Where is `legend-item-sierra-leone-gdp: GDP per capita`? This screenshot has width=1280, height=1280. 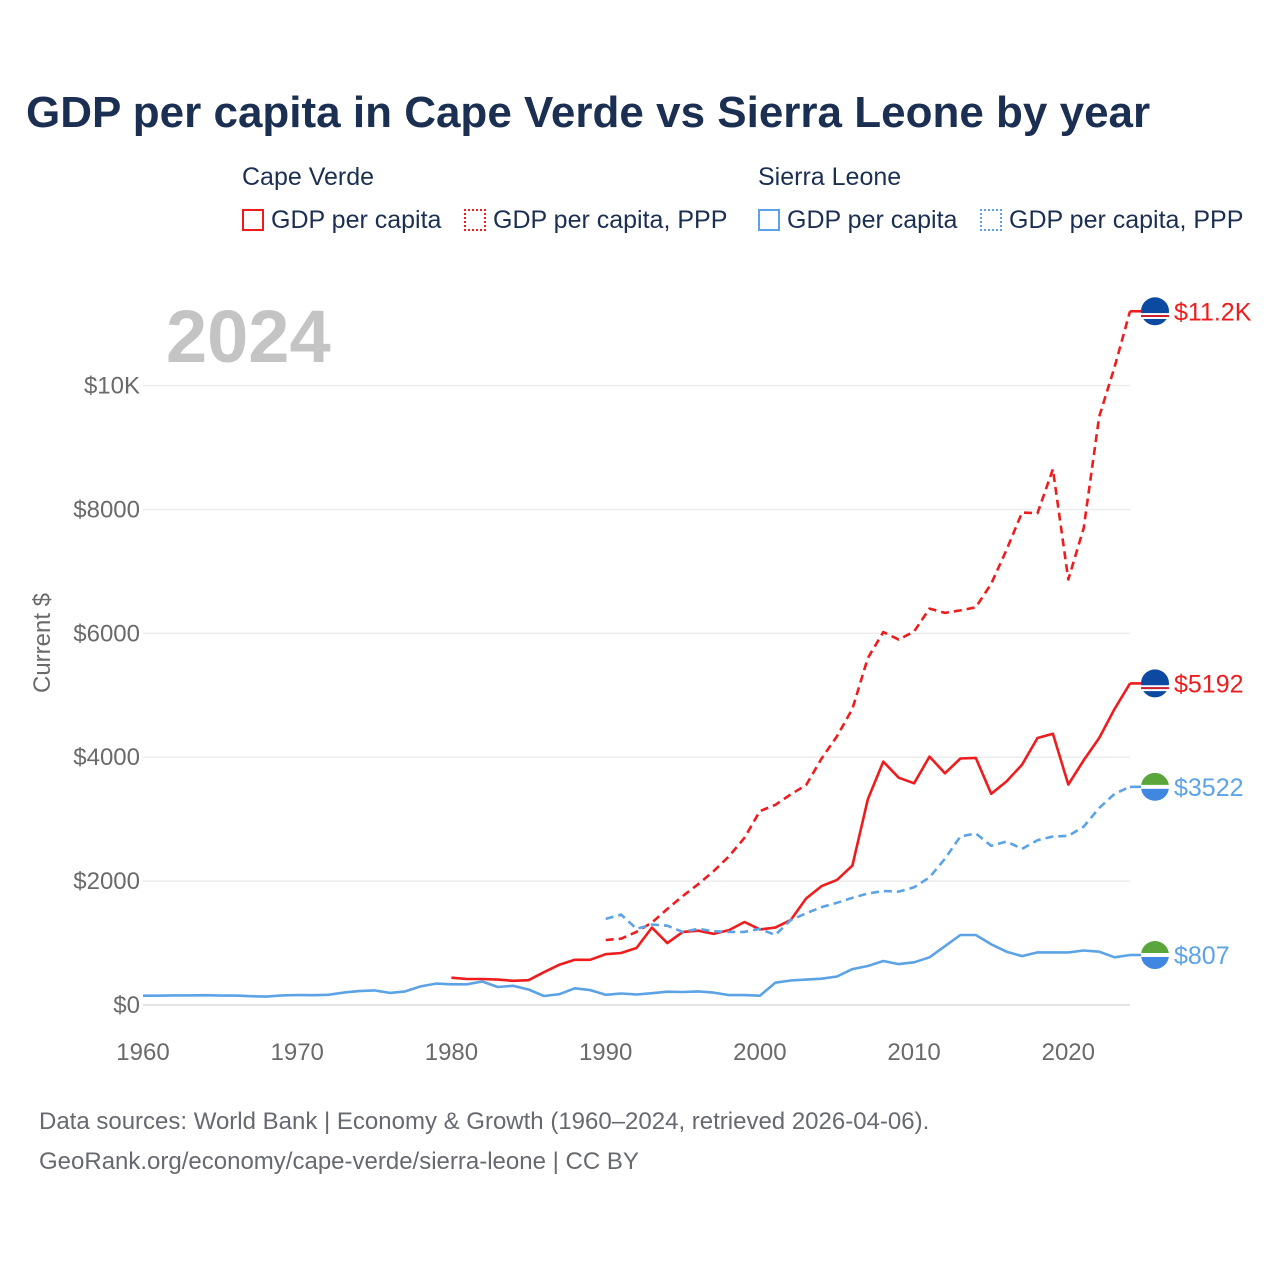
legend-item-sierra-leone-gdp: GDP per capita is located at coordinates (857, 220).